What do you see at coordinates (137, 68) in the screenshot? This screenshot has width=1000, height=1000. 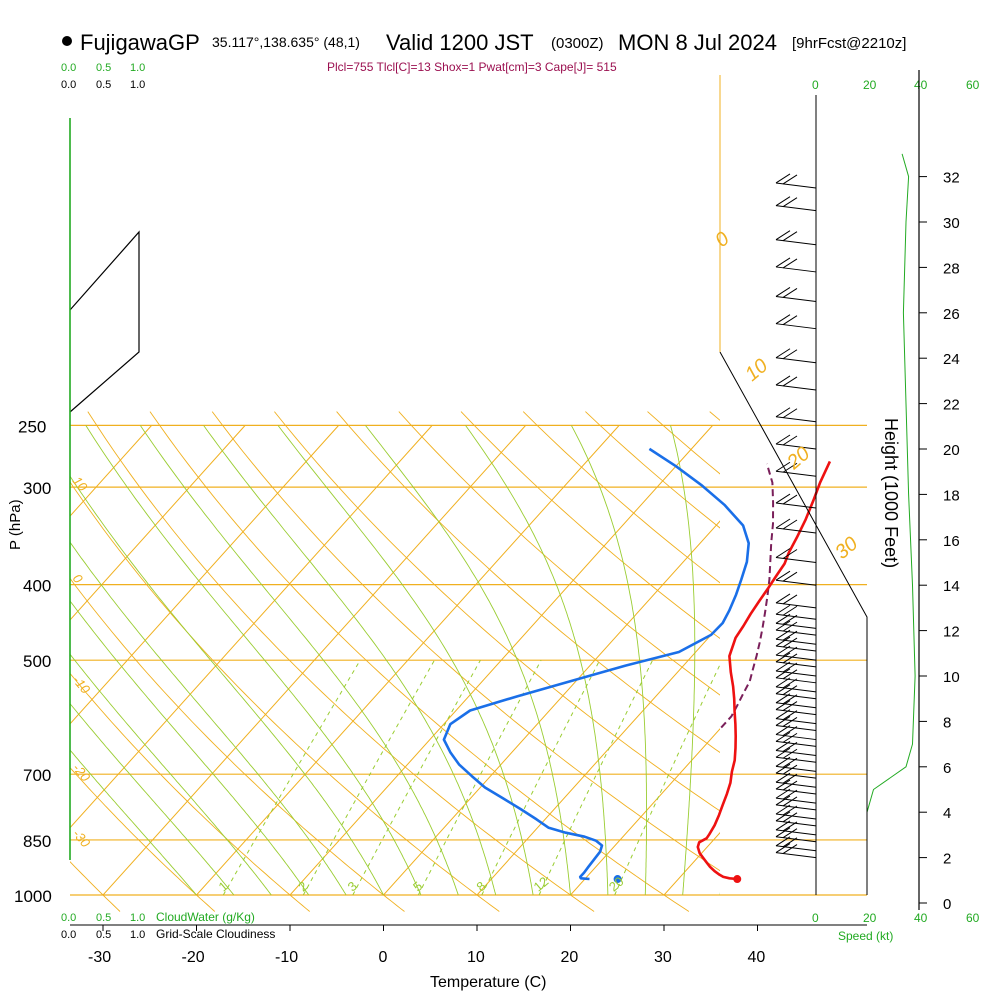 I see `cloudwater-tick-top: 1.0` at bounding box center [137, 68].